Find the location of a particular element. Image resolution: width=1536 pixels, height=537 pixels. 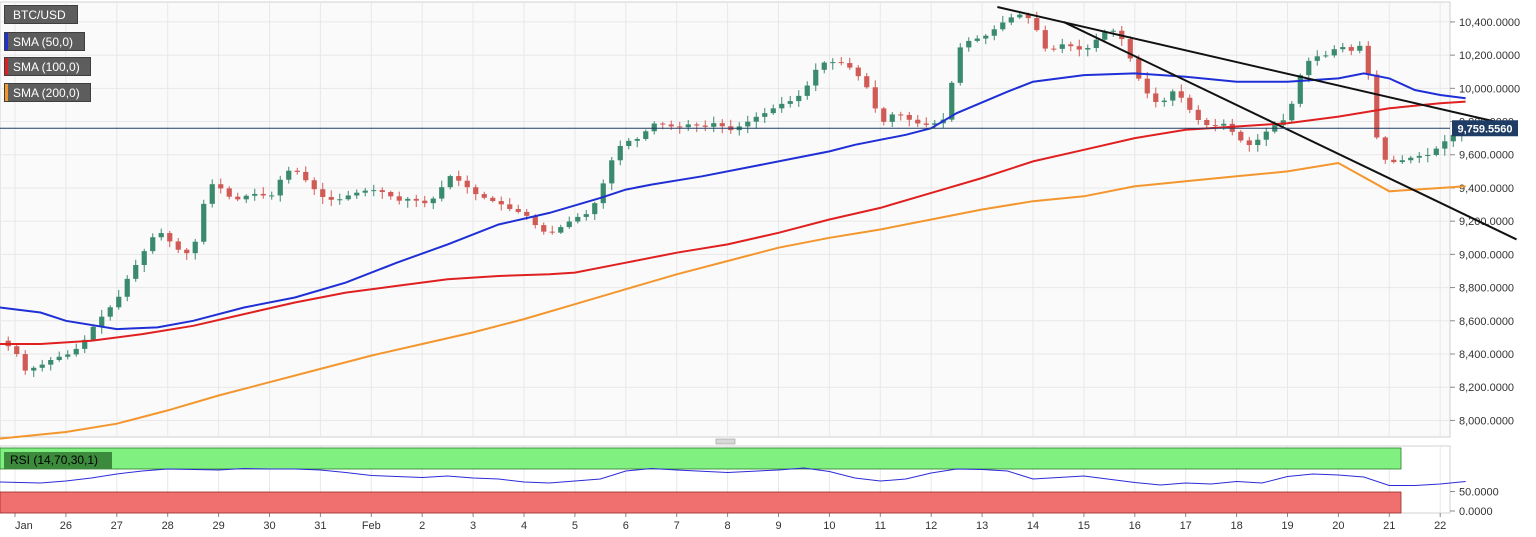

panel-resize-handle is located at coordinates (725, 441).